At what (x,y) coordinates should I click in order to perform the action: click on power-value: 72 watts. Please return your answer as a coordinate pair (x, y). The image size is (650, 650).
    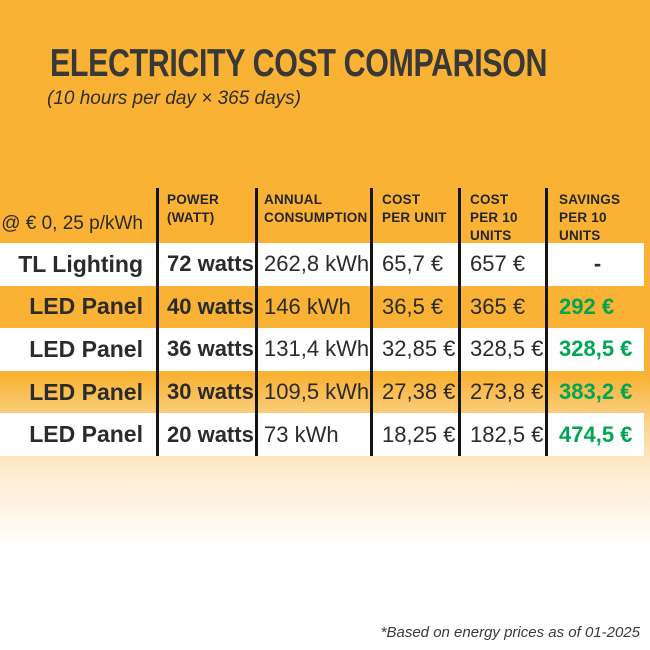
    Looking at the image, I should click on (210, 264).